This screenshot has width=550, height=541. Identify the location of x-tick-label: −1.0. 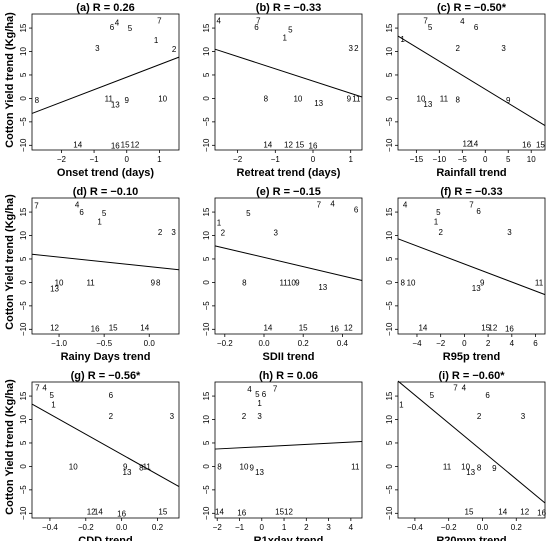
(59, 343).